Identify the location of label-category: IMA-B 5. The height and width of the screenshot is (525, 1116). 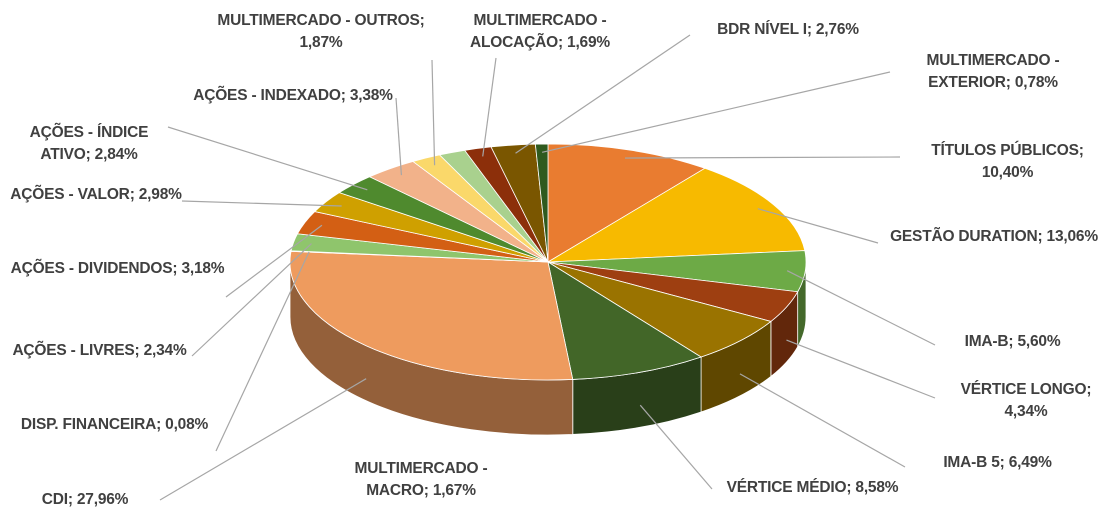
(971, 462).